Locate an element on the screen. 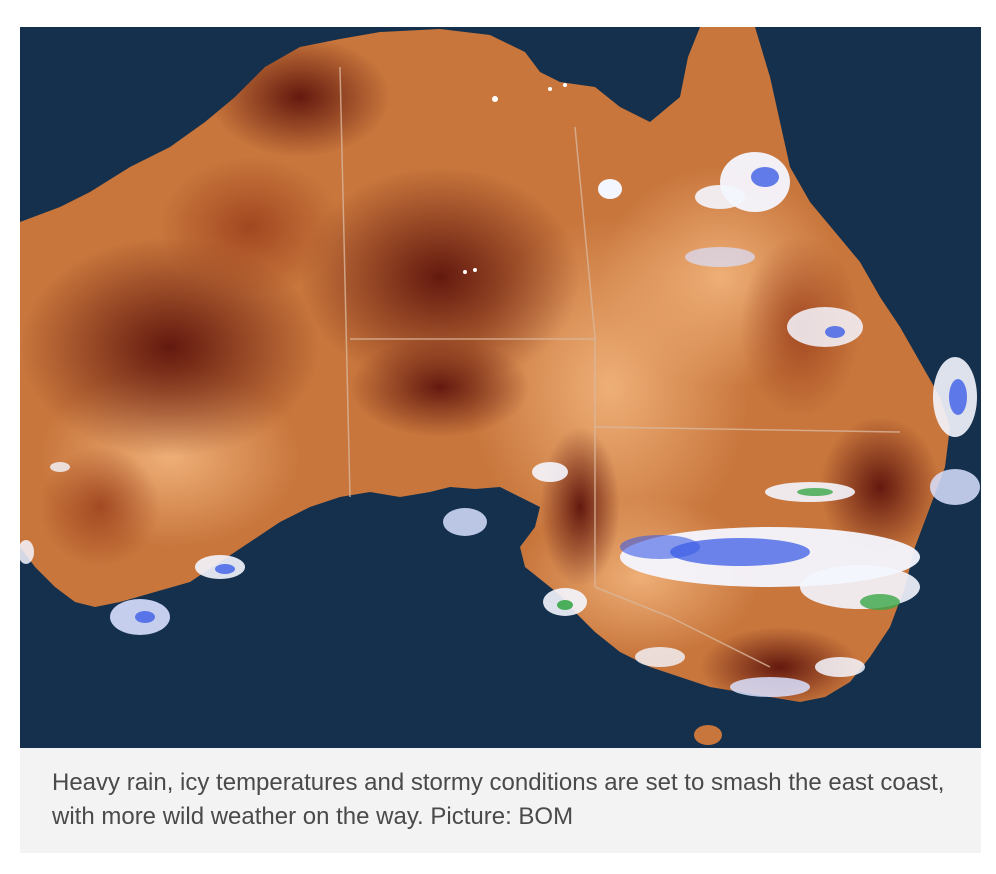 The height and width of the screenshot is (874, 996). border-nsw-vic is located at coordinates (682, 627).